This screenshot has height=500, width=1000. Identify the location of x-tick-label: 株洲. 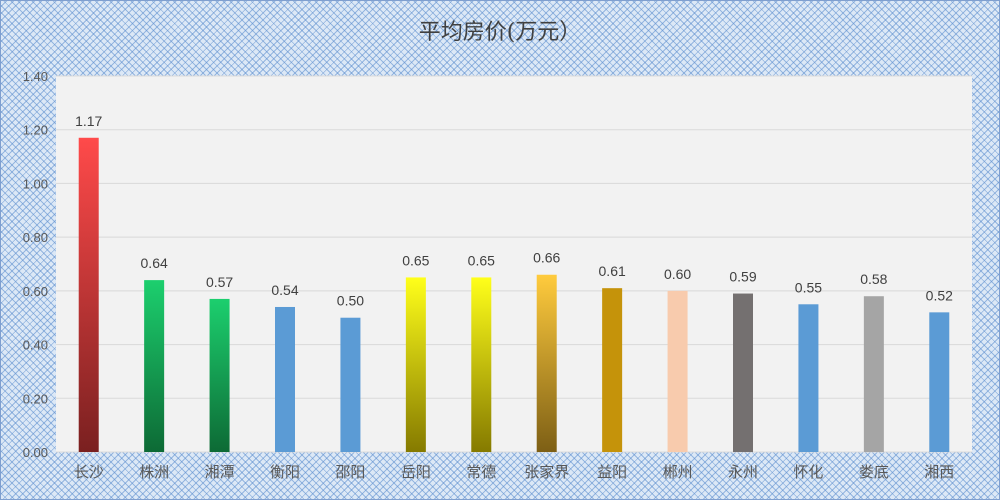
(154, 472).